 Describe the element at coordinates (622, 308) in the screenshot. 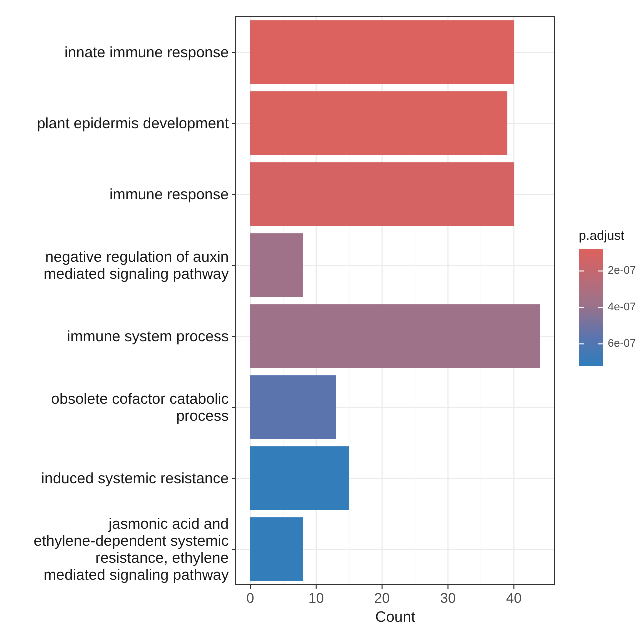

I see `color-bar-label: 4e-07` at that location.